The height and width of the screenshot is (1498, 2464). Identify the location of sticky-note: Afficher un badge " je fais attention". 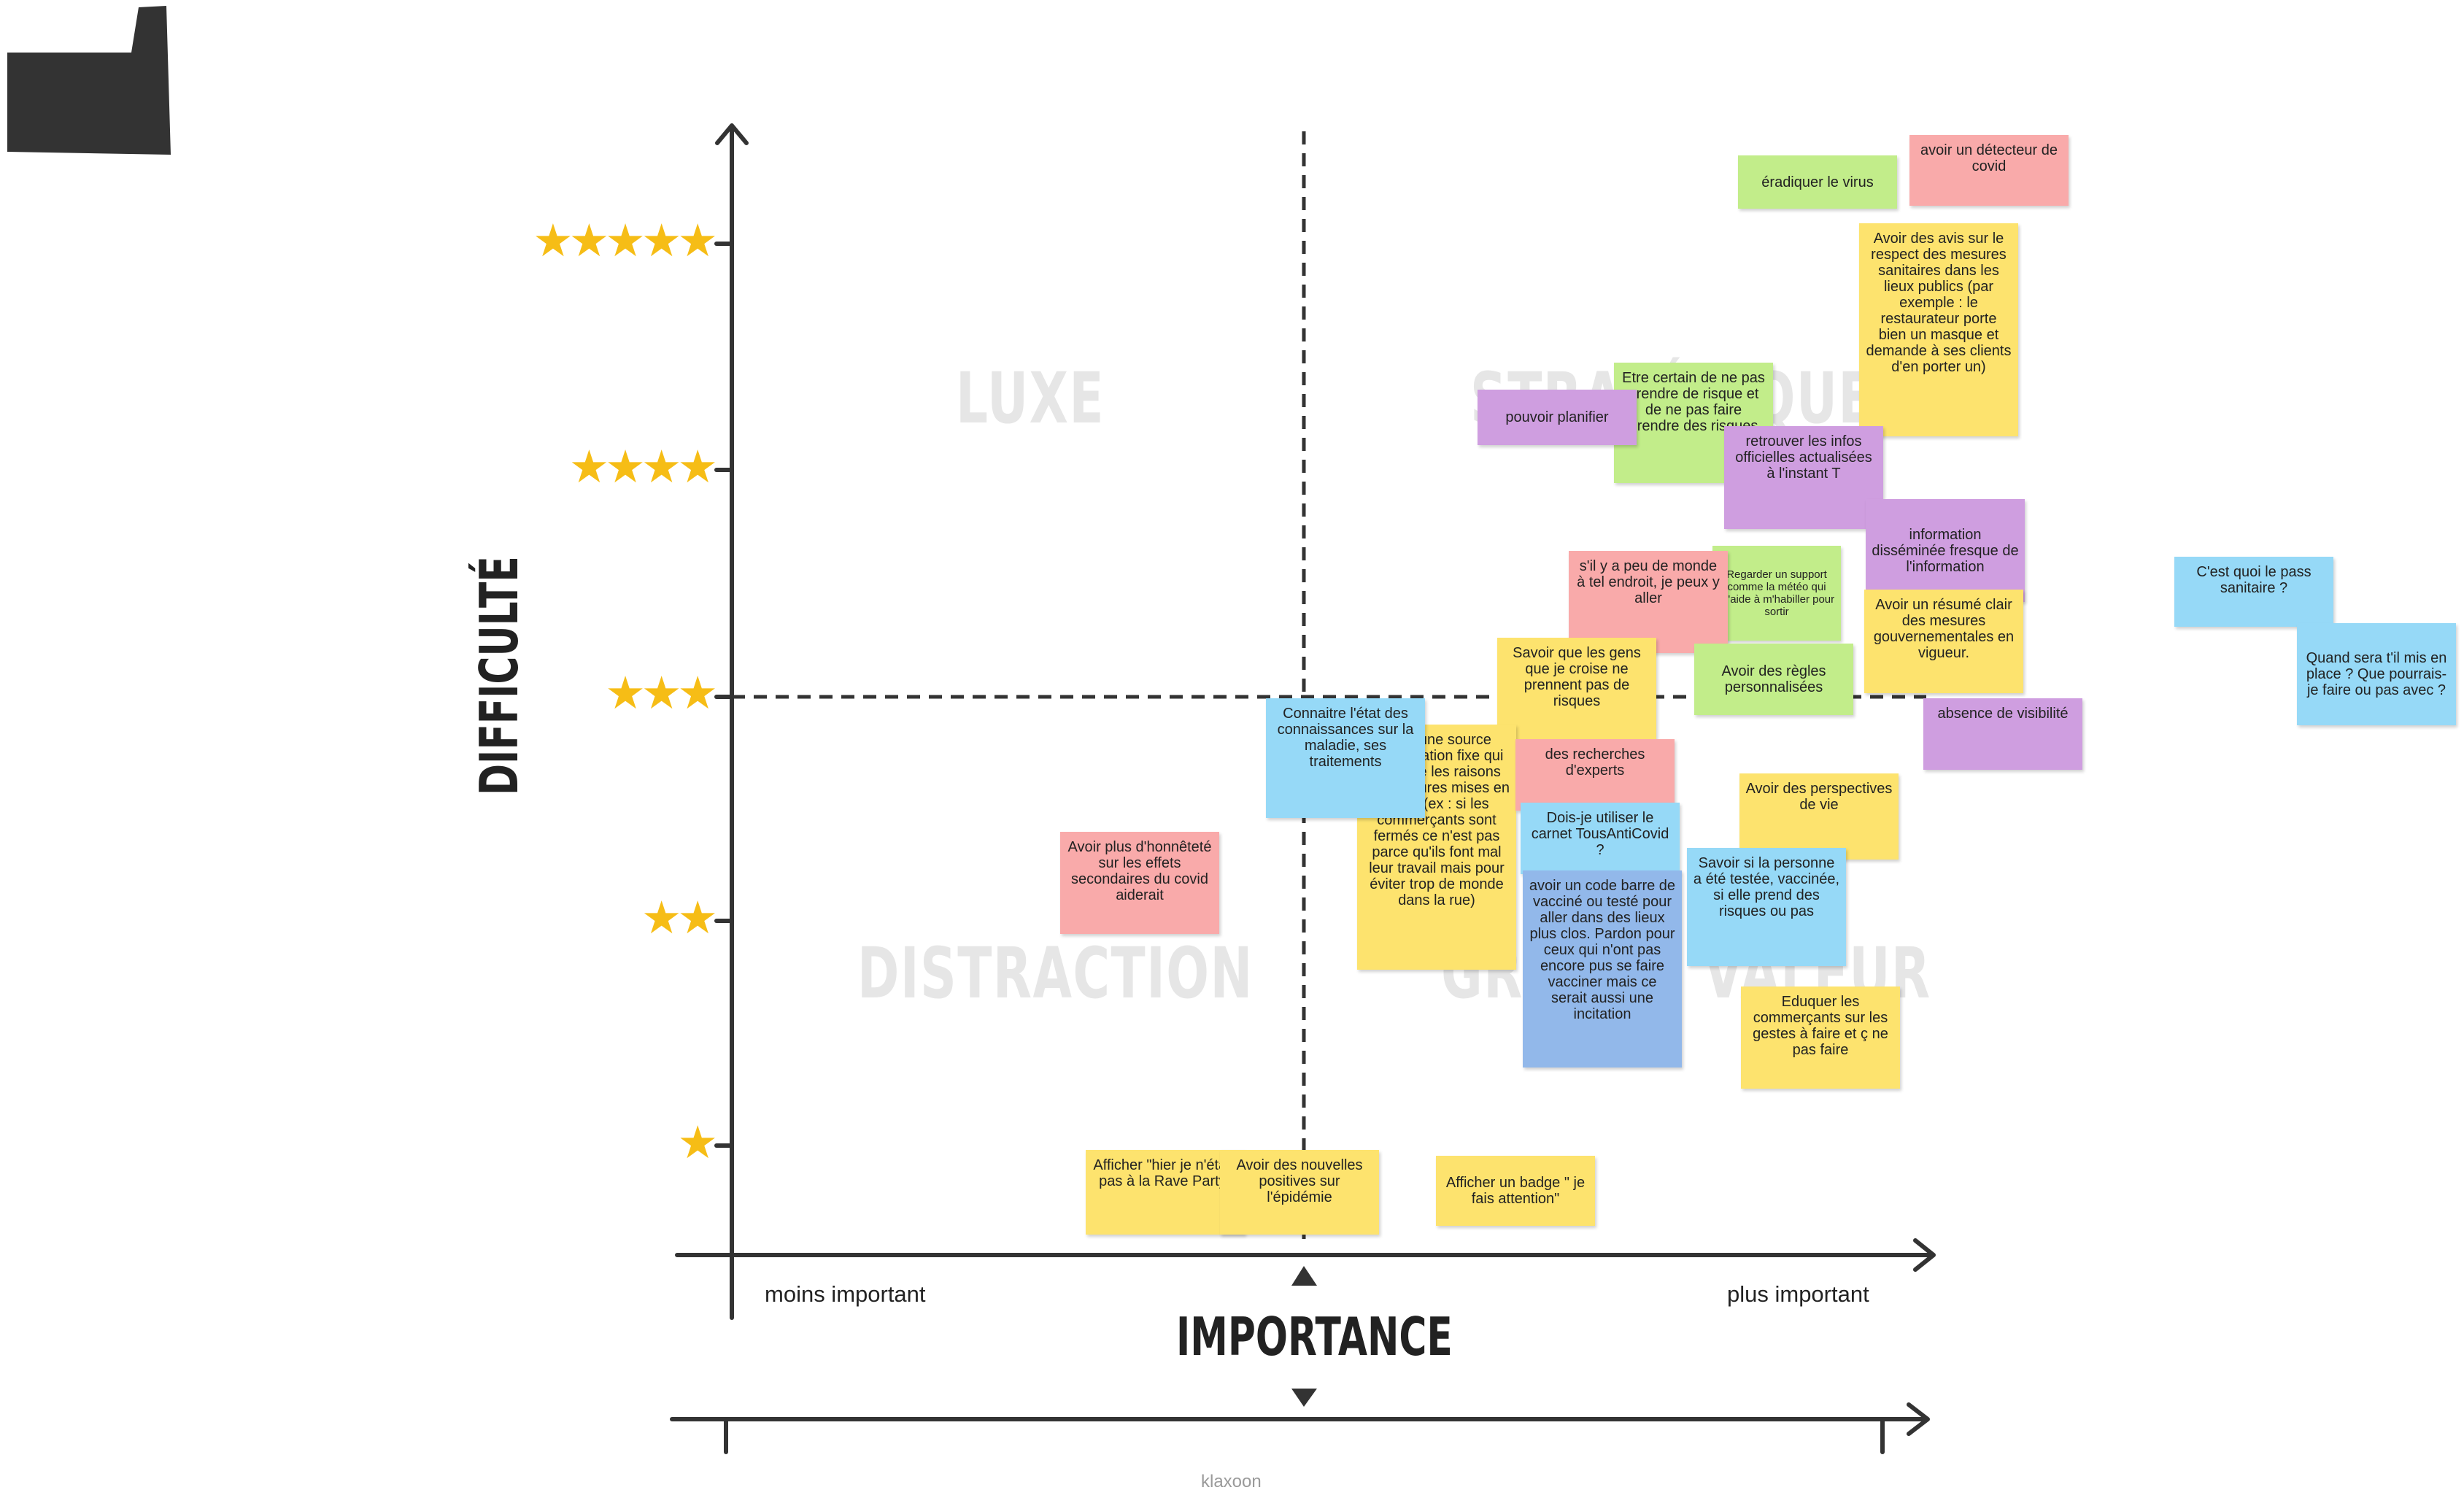
(1515, 1191).